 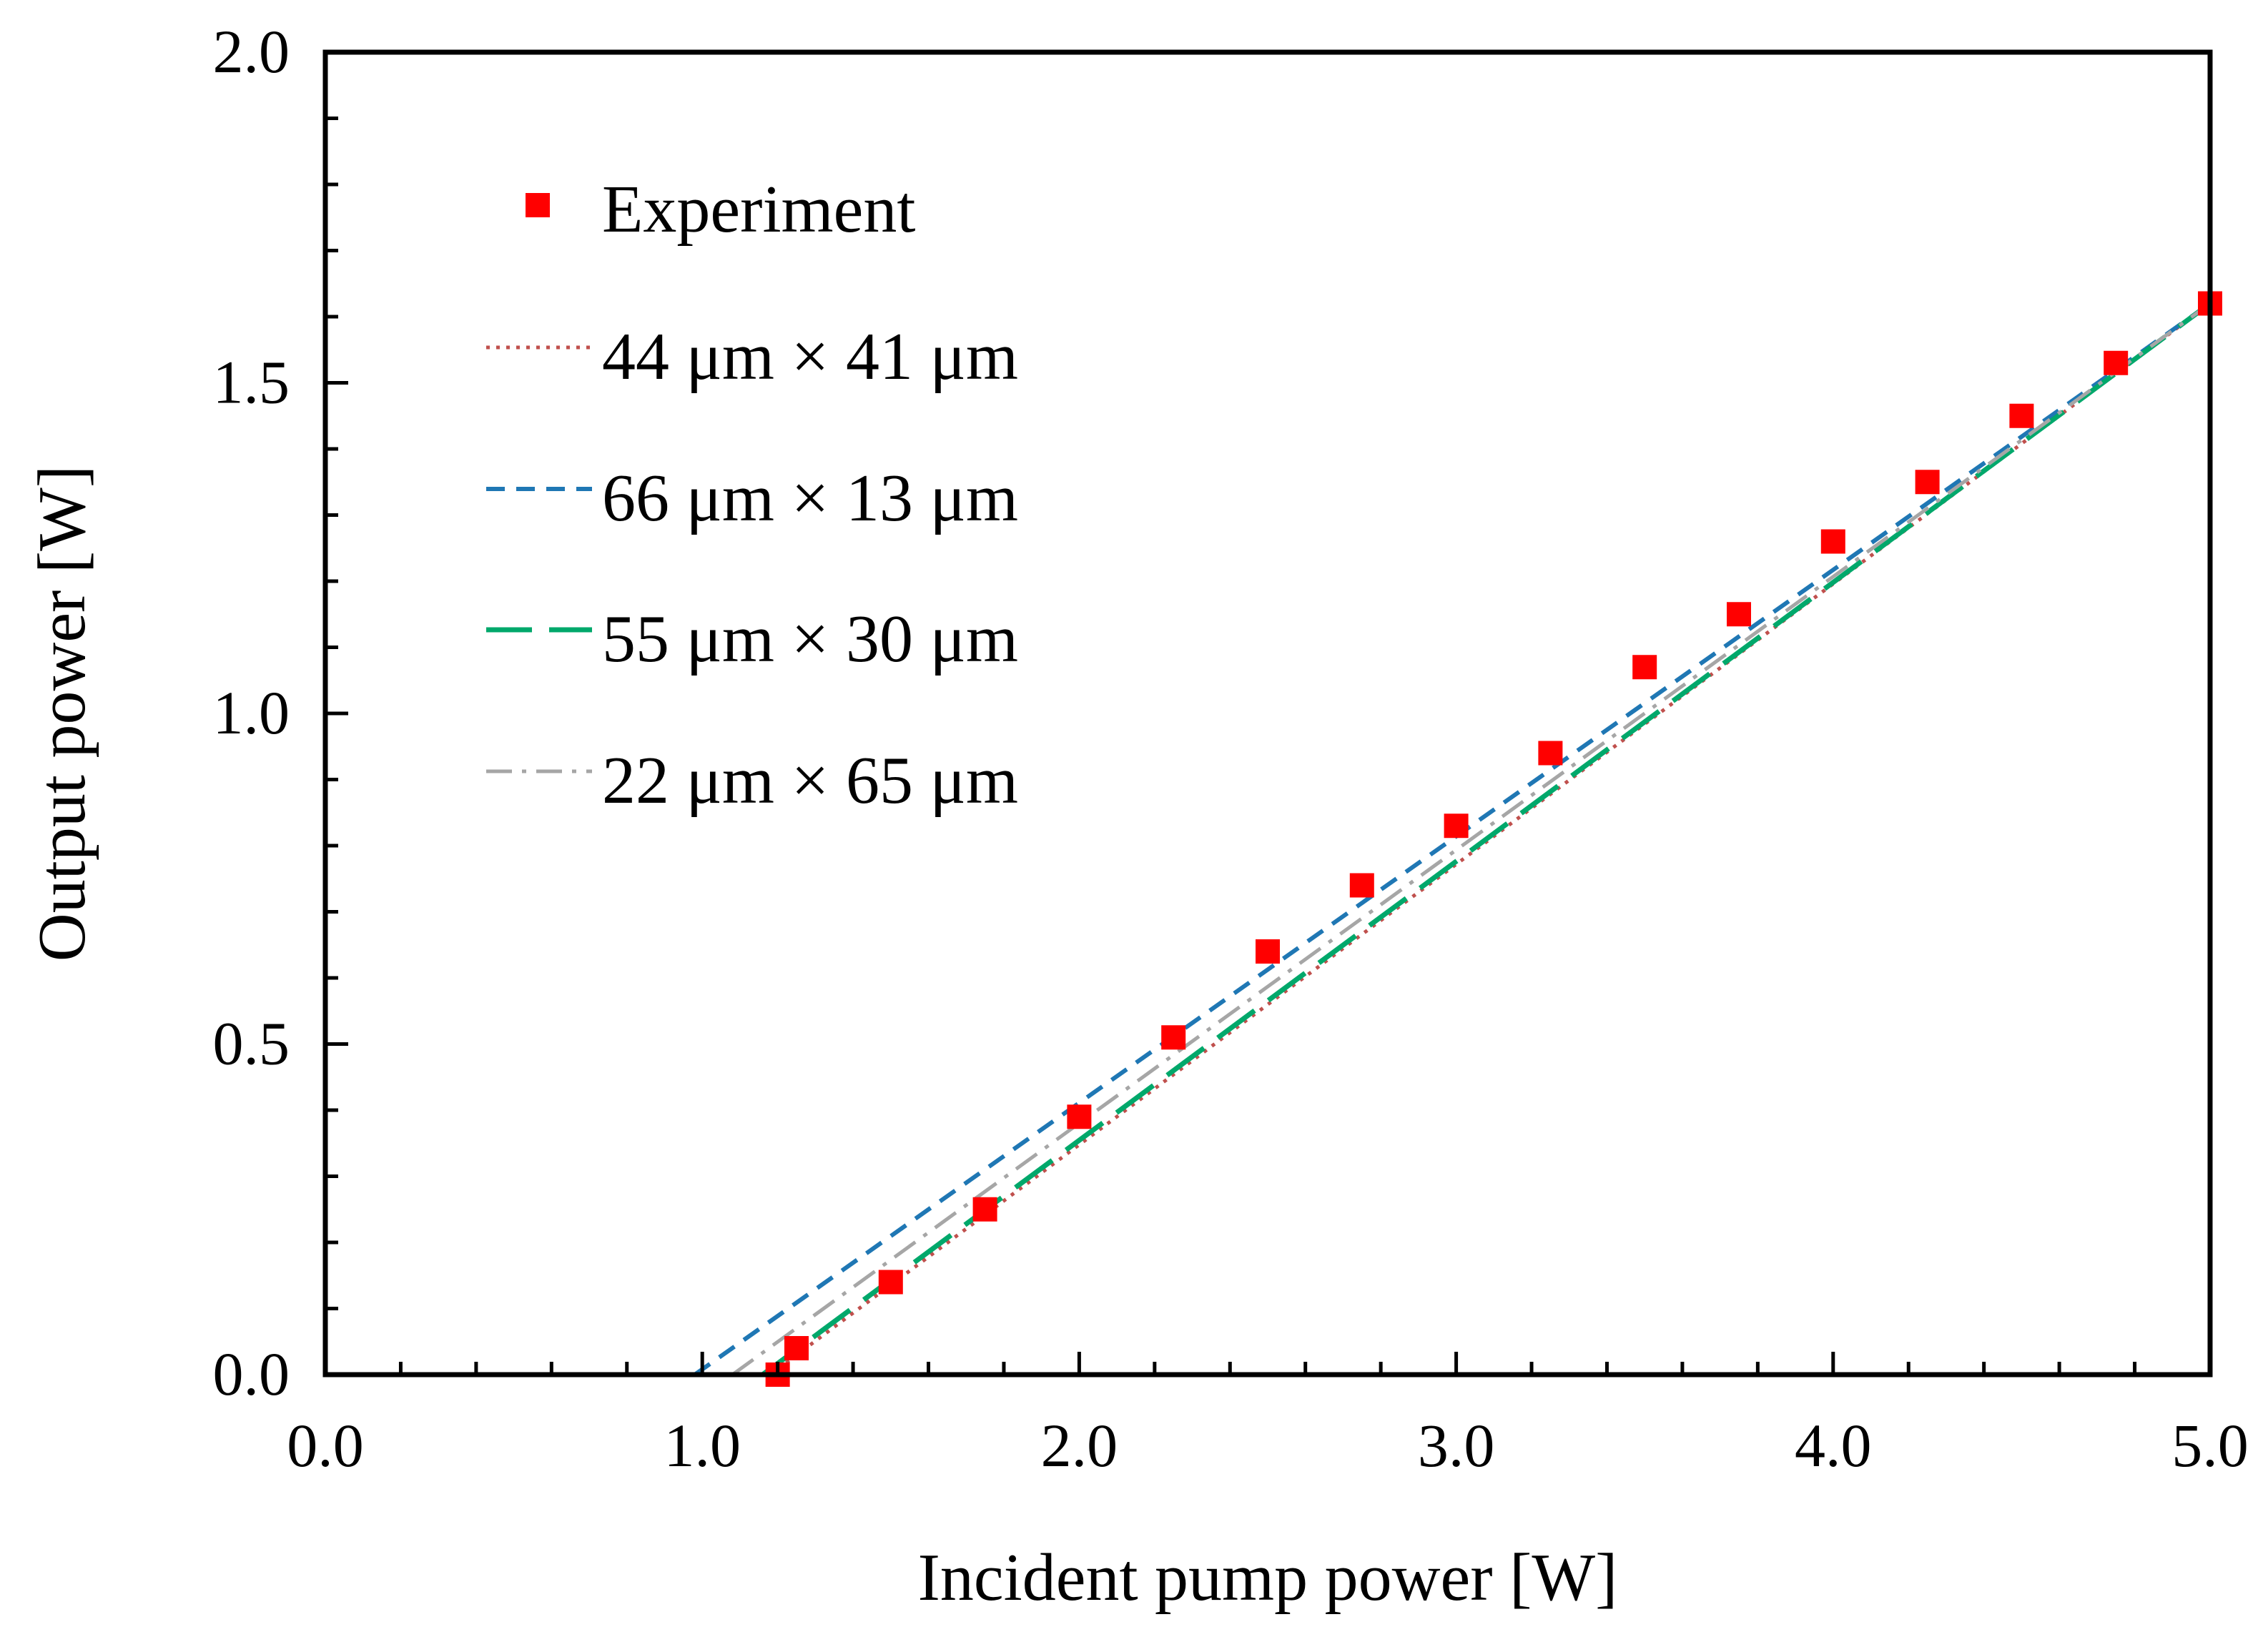 What do you see at coordinates (251, 51) in the screenshot?
I see `y-tick-label: 2.0` at bounding box center [251, 51].